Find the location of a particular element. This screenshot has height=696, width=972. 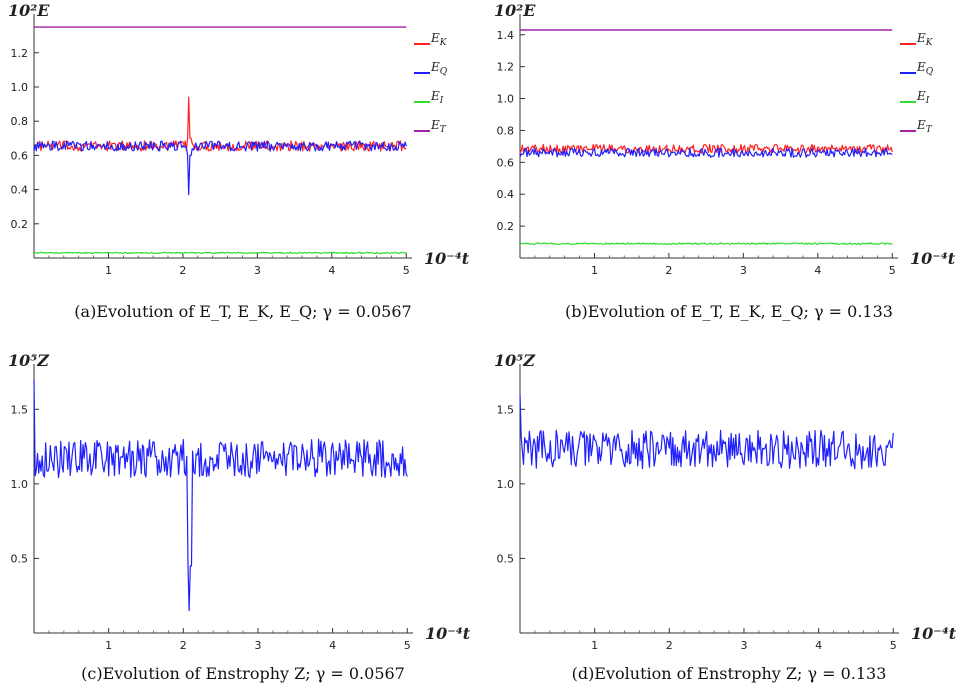

series-line-e_k is located at coordinates (220, 124).